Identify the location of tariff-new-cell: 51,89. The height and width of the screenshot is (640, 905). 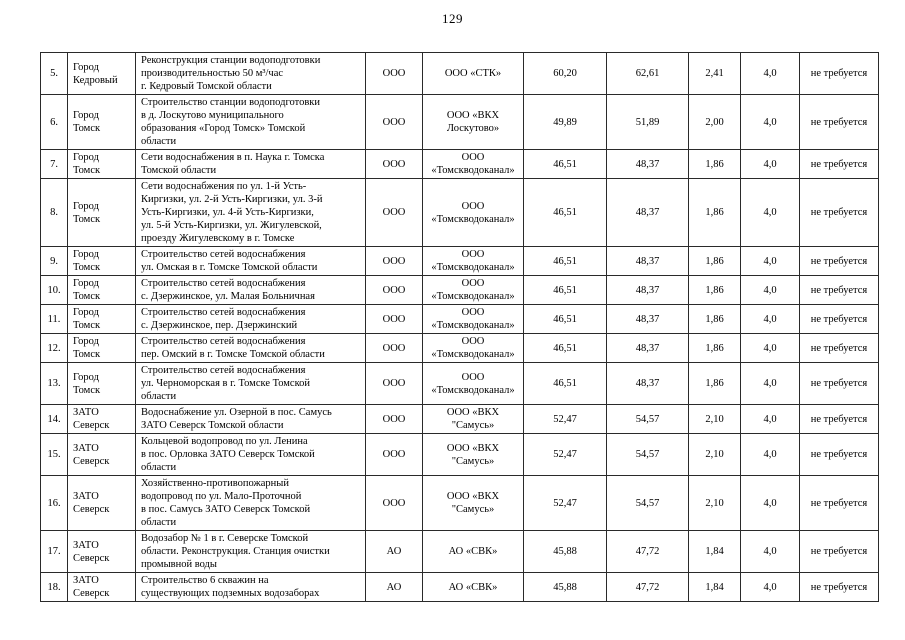
(647, 122).